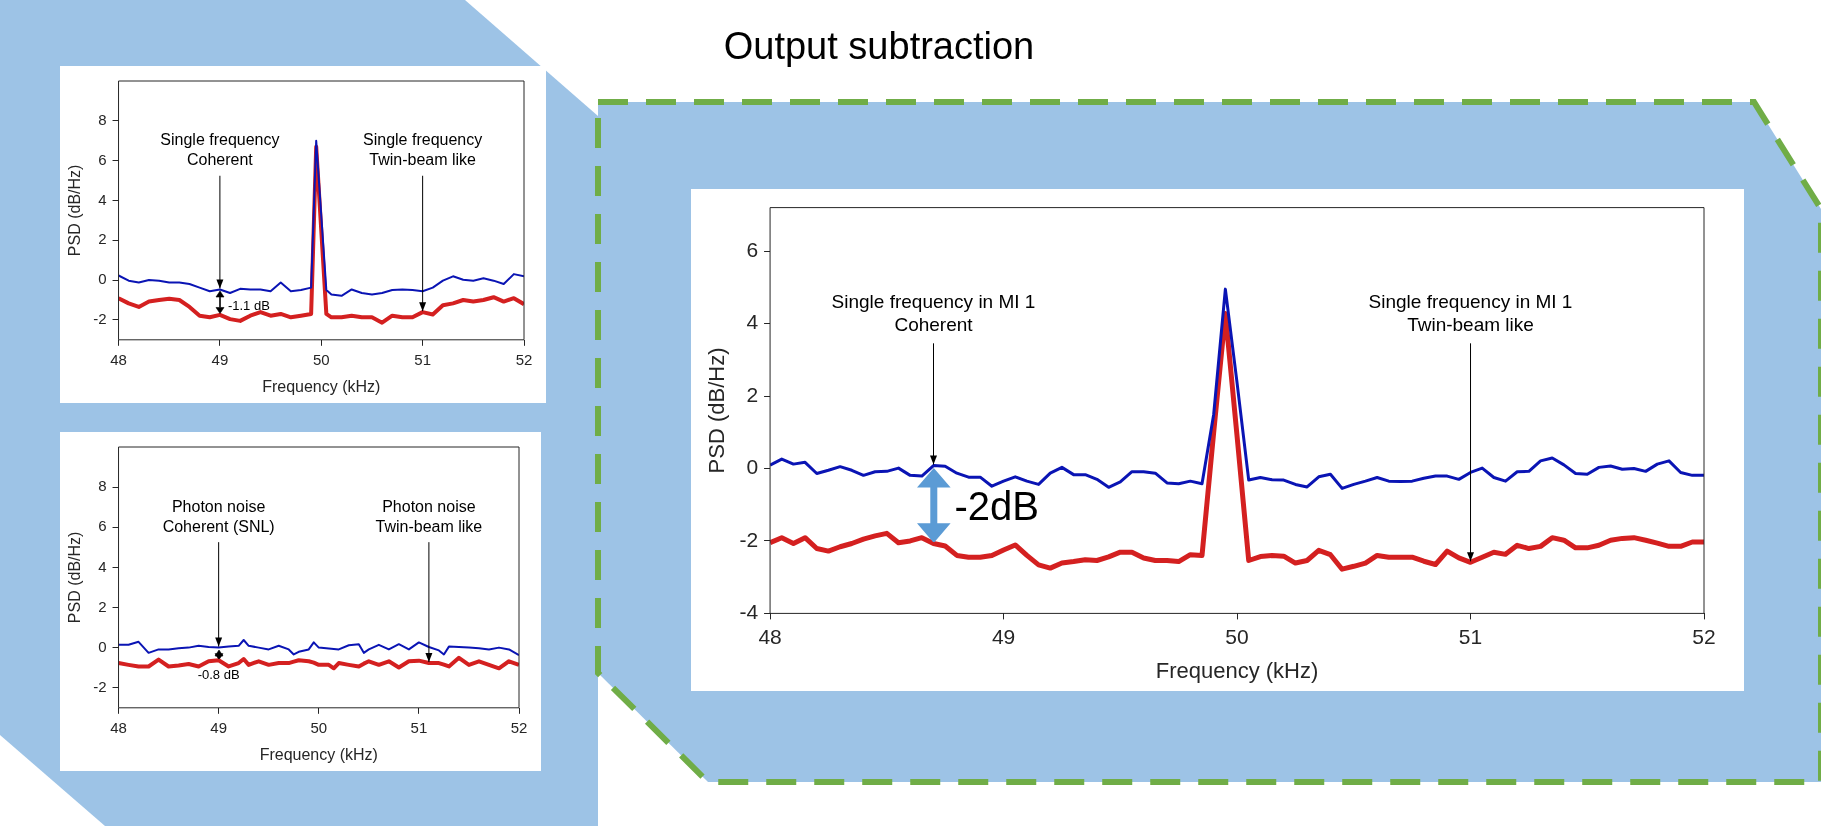 Image resolution: width=1821 pixels, height=826 pixels. What do you see at coordinates (879, 47) in the screenshot?
I see `chart-title: Output subtraction` at bounding box center [879, 47].